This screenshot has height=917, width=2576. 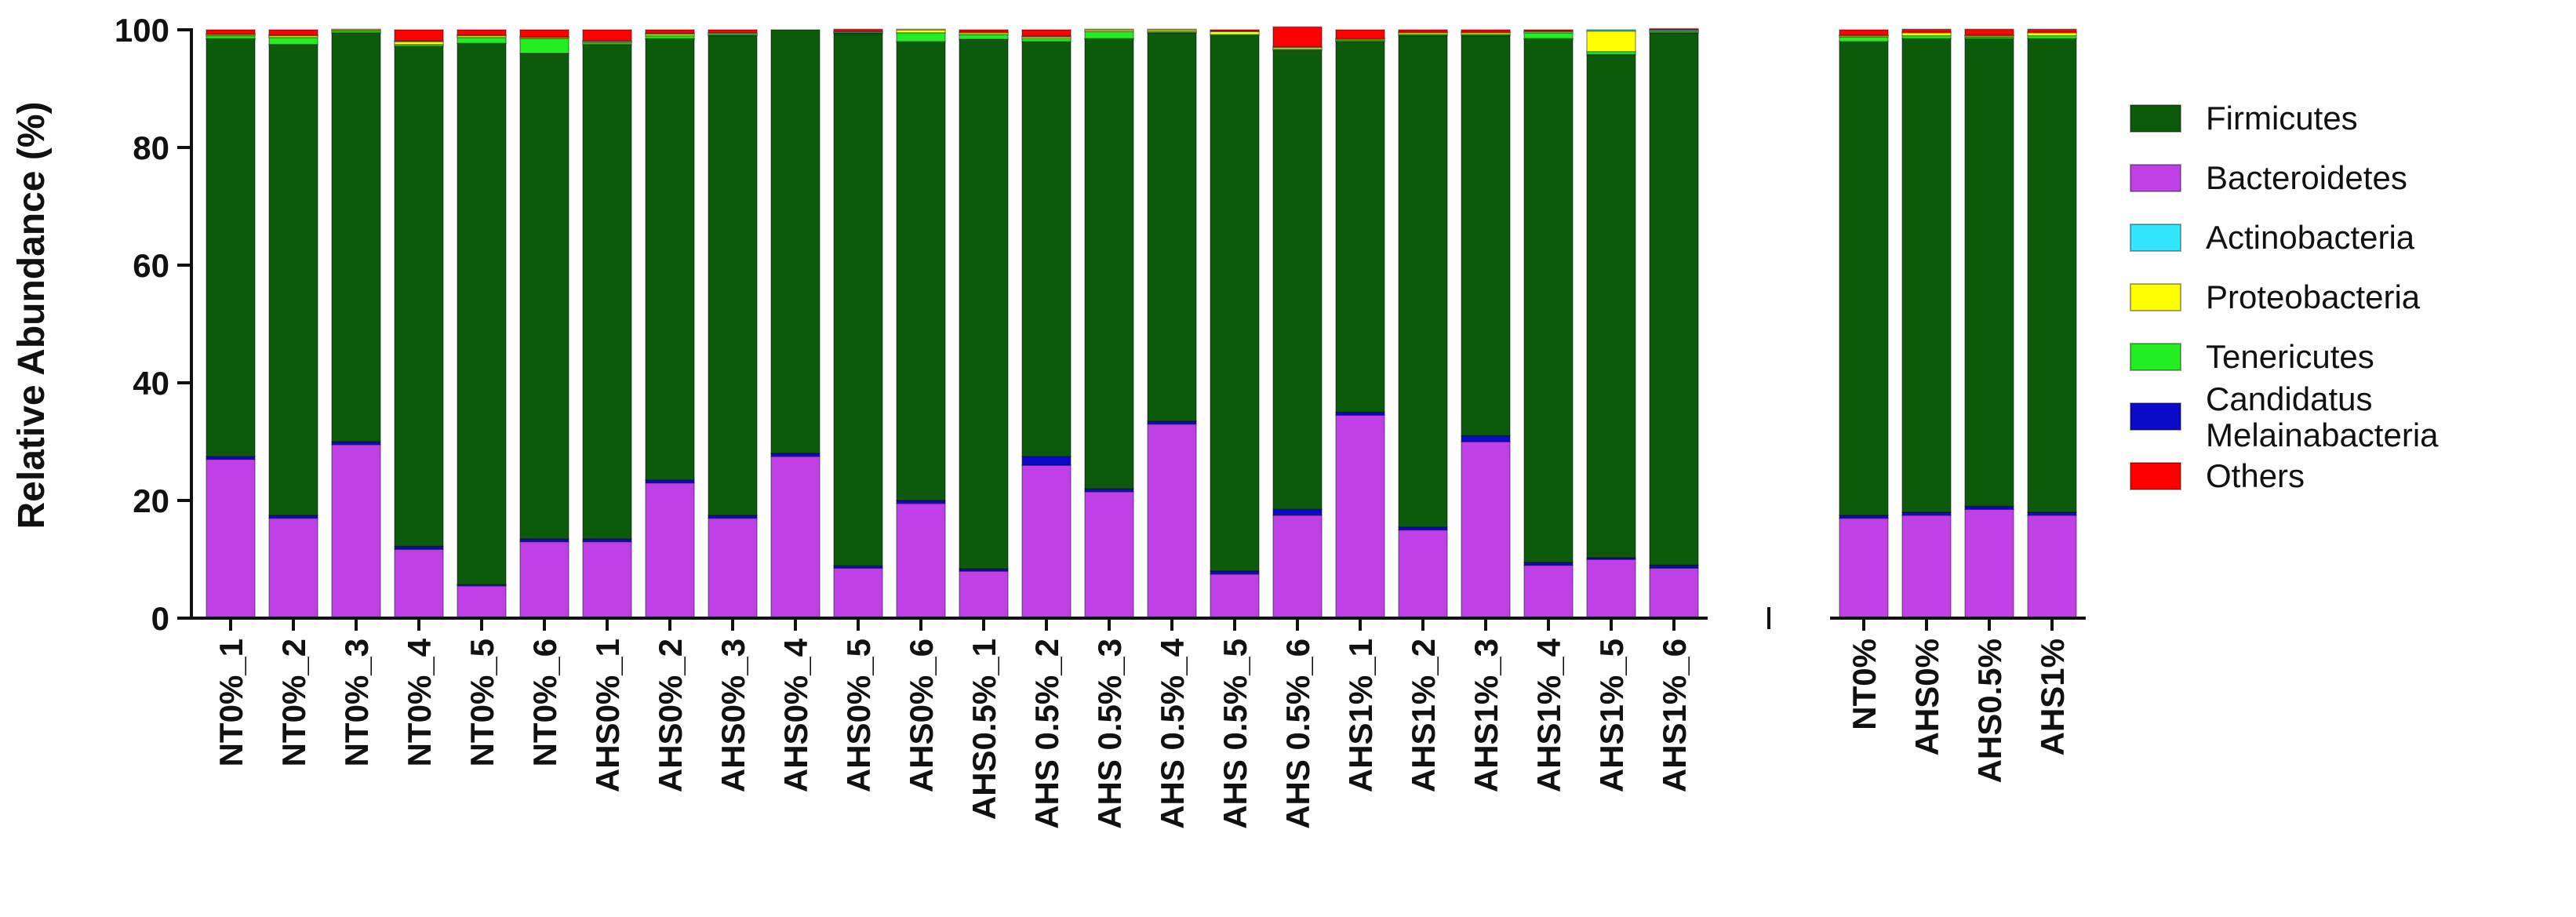 What do you see at coordinates (544, 702) in the screenshot?
I see `x-tick-label: NT0%_6` at bounding box center [544, 702].